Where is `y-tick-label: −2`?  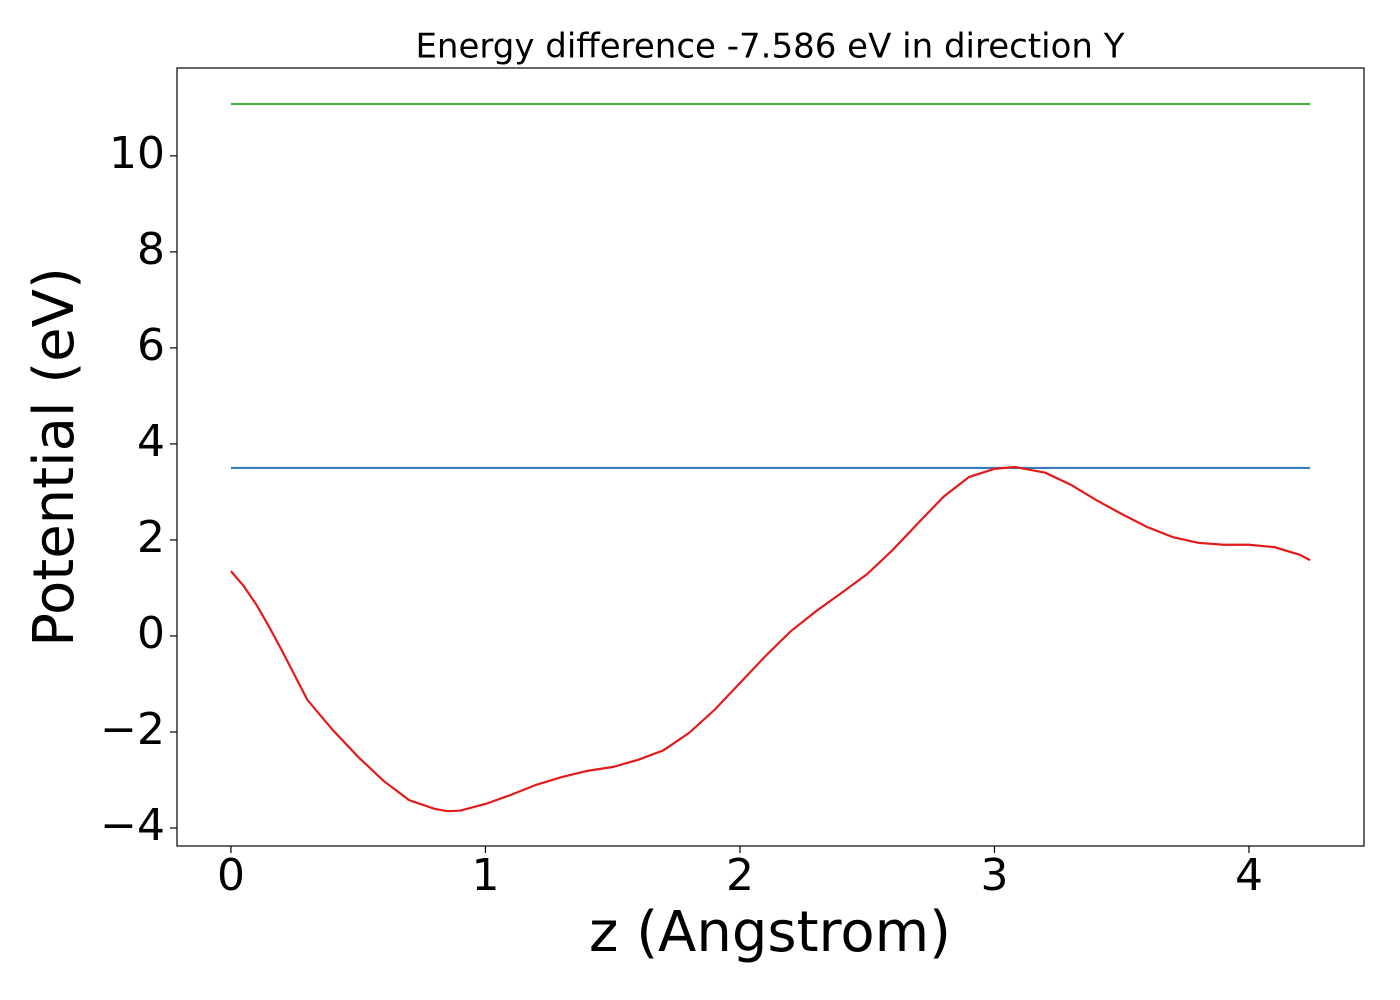
y-tick-label: −2 is located at coordinates (132, 729).